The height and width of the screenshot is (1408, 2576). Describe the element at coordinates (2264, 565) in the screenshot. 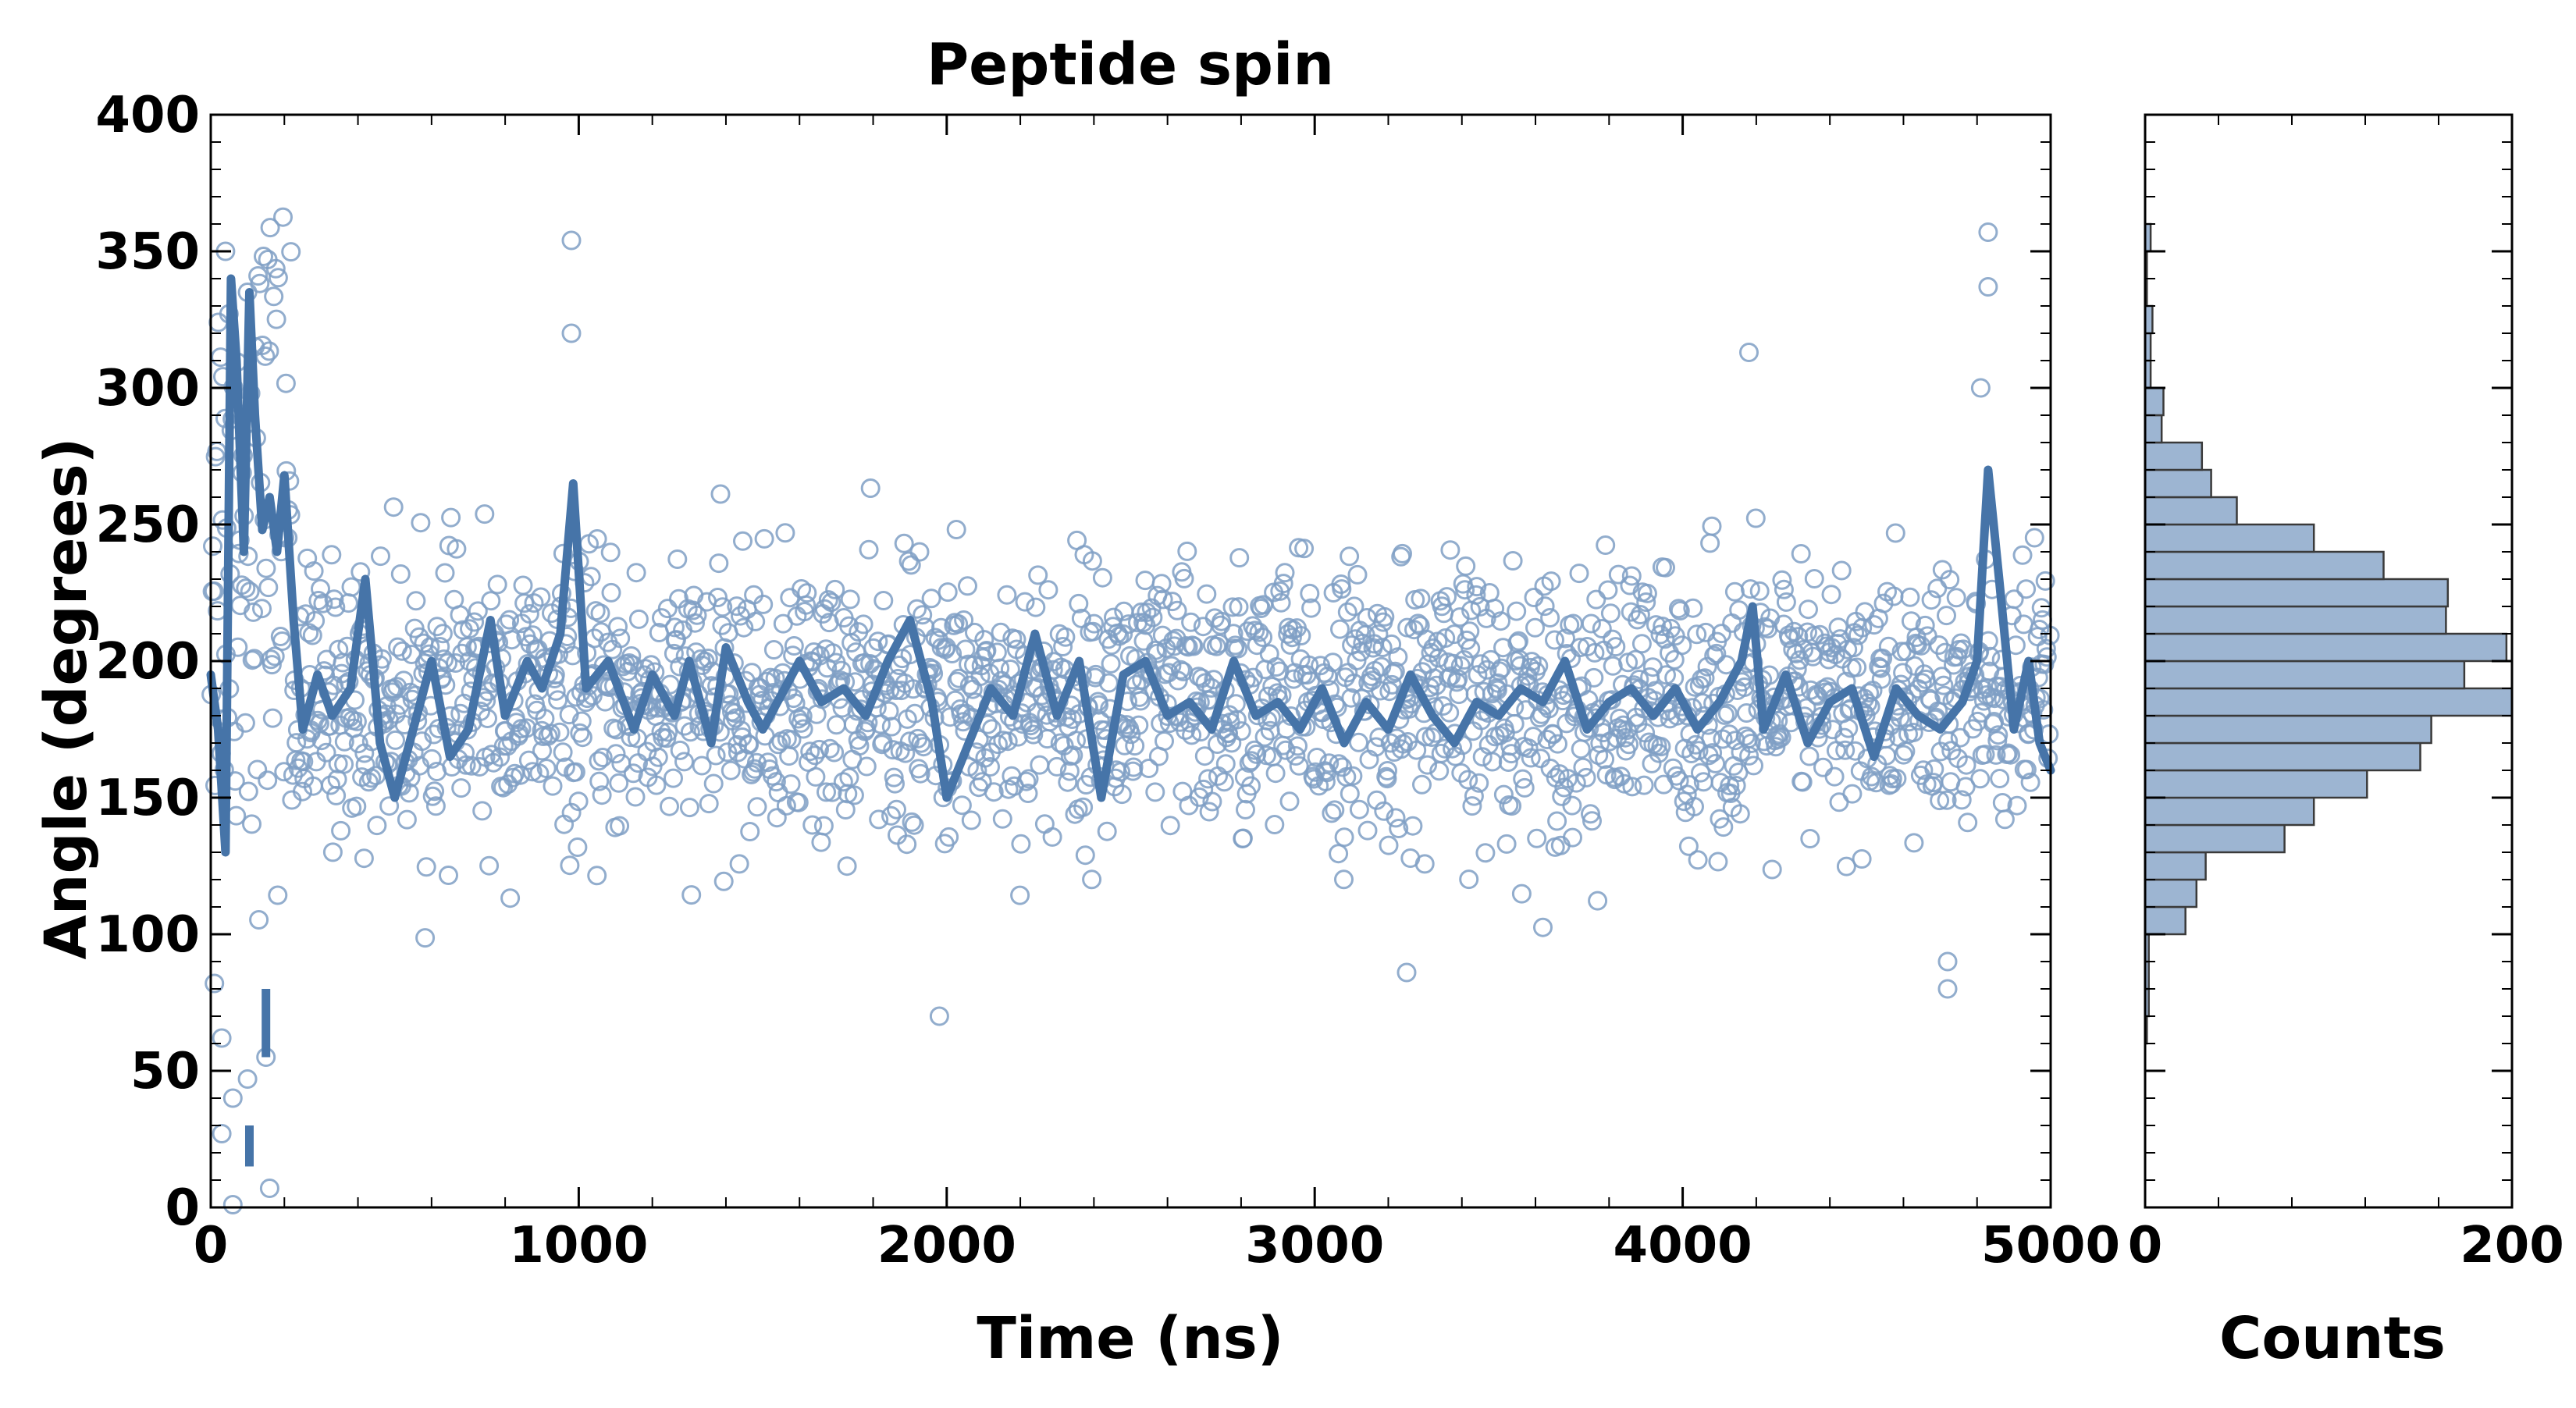

I see `histogram-bar` at that location.